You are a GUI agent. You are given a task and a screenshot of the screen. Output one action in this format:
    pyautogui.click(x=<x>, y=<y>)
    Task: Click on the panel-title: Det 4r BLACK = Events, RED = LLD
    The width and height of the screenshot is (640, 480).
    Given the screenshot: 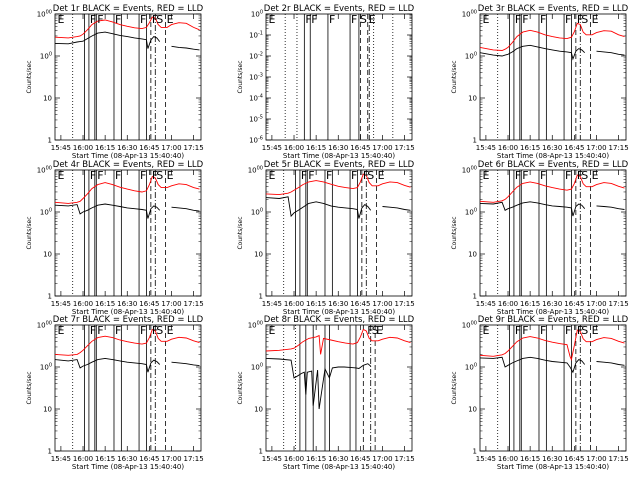 What is the action you would take?
    pyautogui.click(x=128, y=165)
    